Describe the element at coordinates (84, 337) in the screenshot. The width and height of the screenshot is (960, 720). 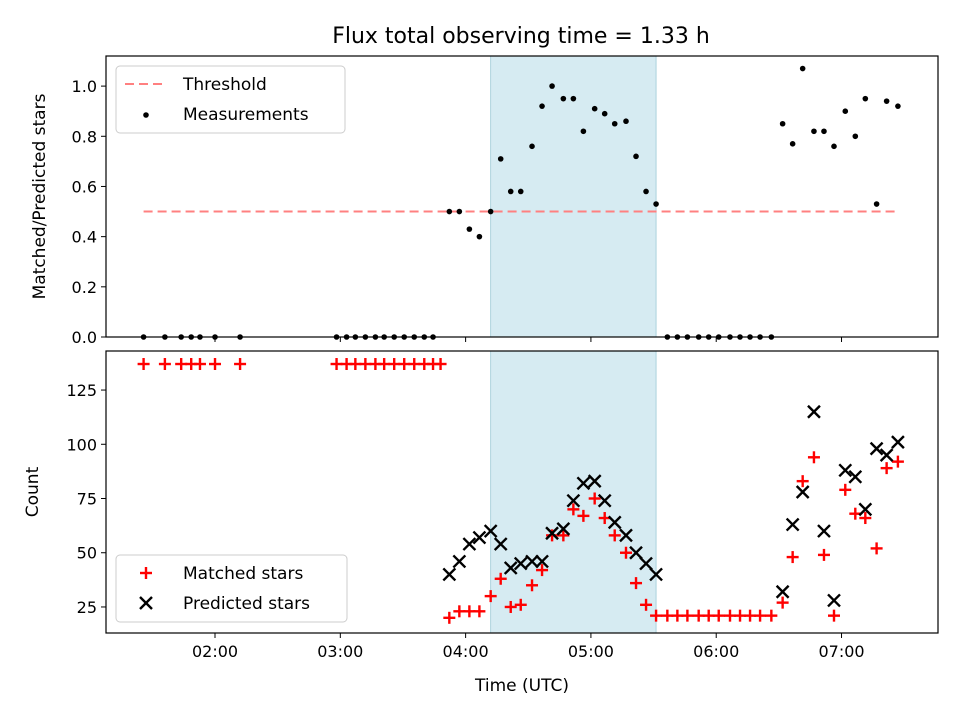
I see `y-tick-label: 0.0` at that location.